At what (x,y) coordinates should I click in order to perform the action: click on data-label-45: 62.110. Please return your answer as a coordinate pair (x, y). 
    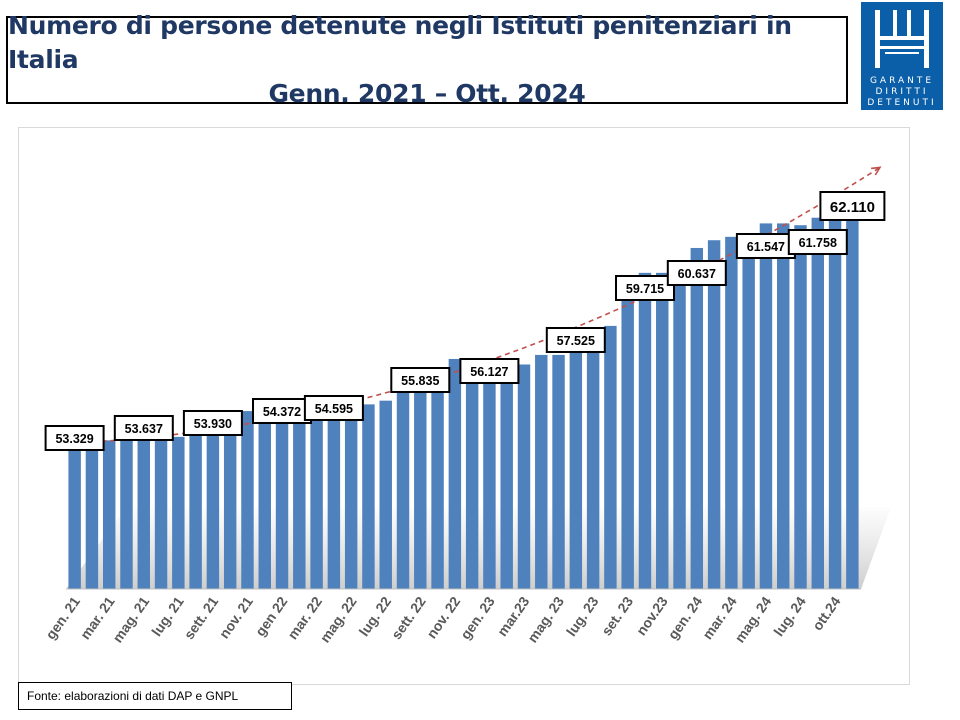
    Looking at the image, I should click on (852, 206).